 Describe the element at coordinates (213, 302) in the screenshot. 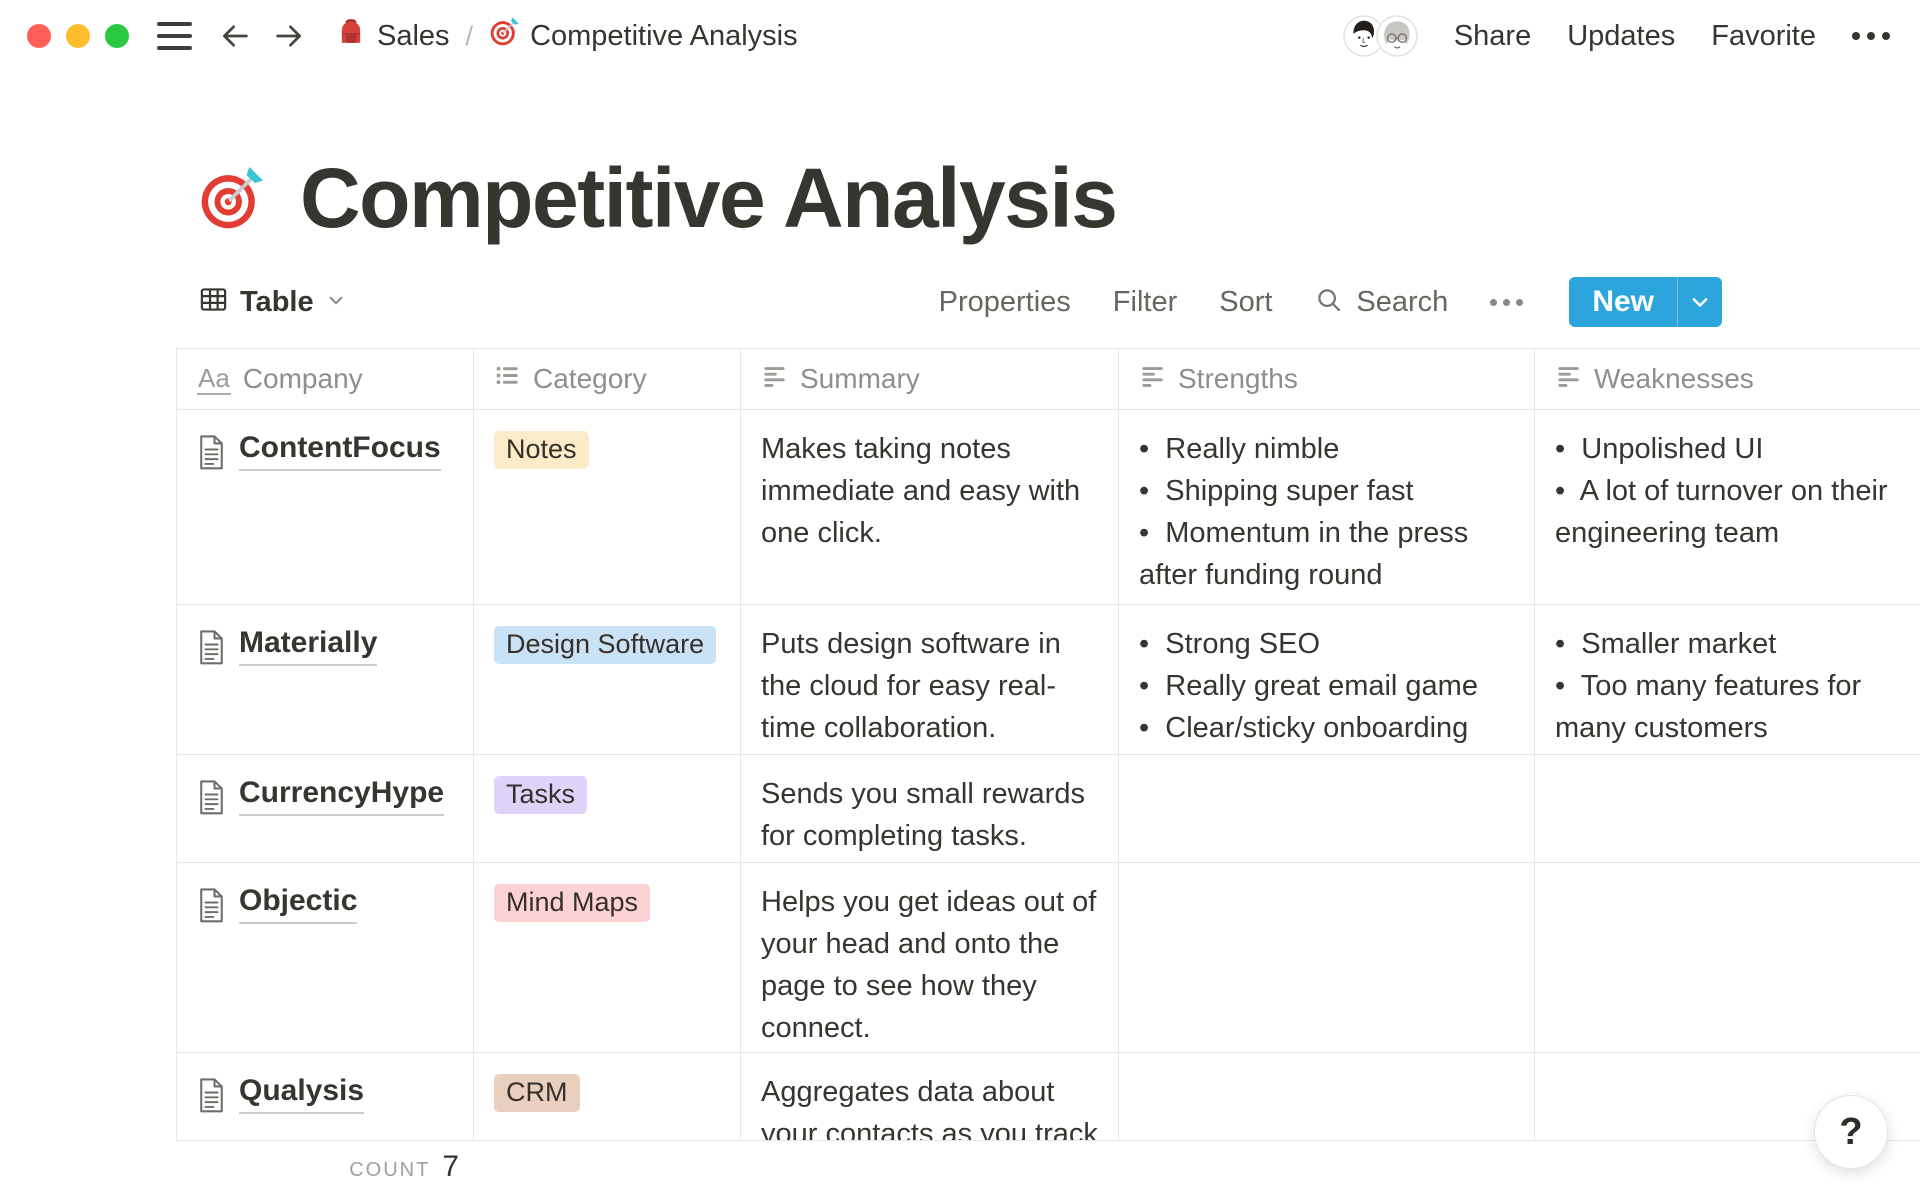

I see `table-view-icon` at that location.